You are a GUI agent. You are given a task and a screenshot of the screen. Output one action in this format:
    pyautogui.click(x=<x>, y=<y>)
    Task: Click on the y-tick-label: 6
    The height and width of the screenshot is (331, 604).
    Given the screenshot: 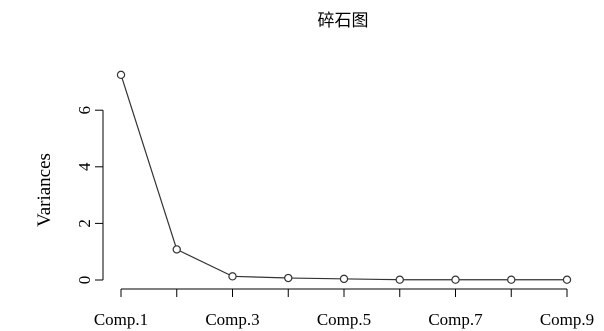 What is the action you would take?
    pyautogui.click(x=84, y=110)
    